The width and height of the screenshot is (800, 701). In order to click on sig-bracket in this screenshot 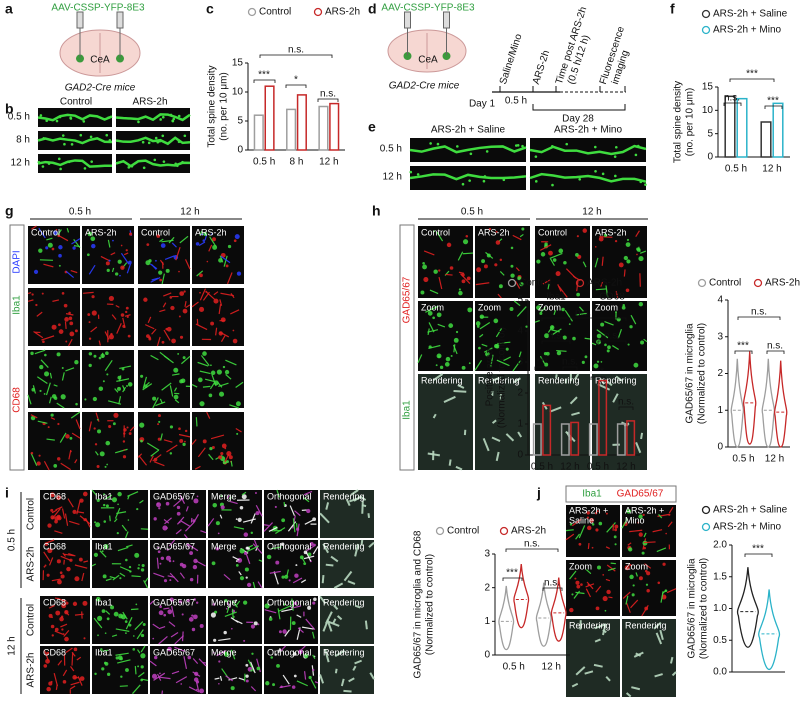, I will do `click(296, 86)`.